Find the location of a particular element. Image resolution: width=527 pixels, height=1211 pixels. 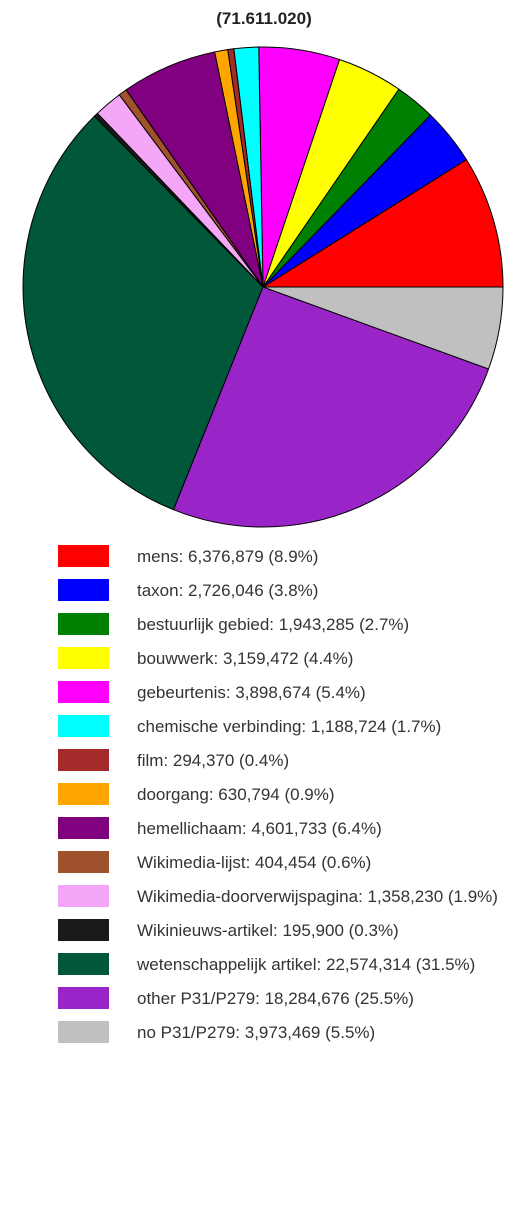

legend-item: hemellichaam: 4,601,733 (6.4%) is located at coordinates (263, 829).